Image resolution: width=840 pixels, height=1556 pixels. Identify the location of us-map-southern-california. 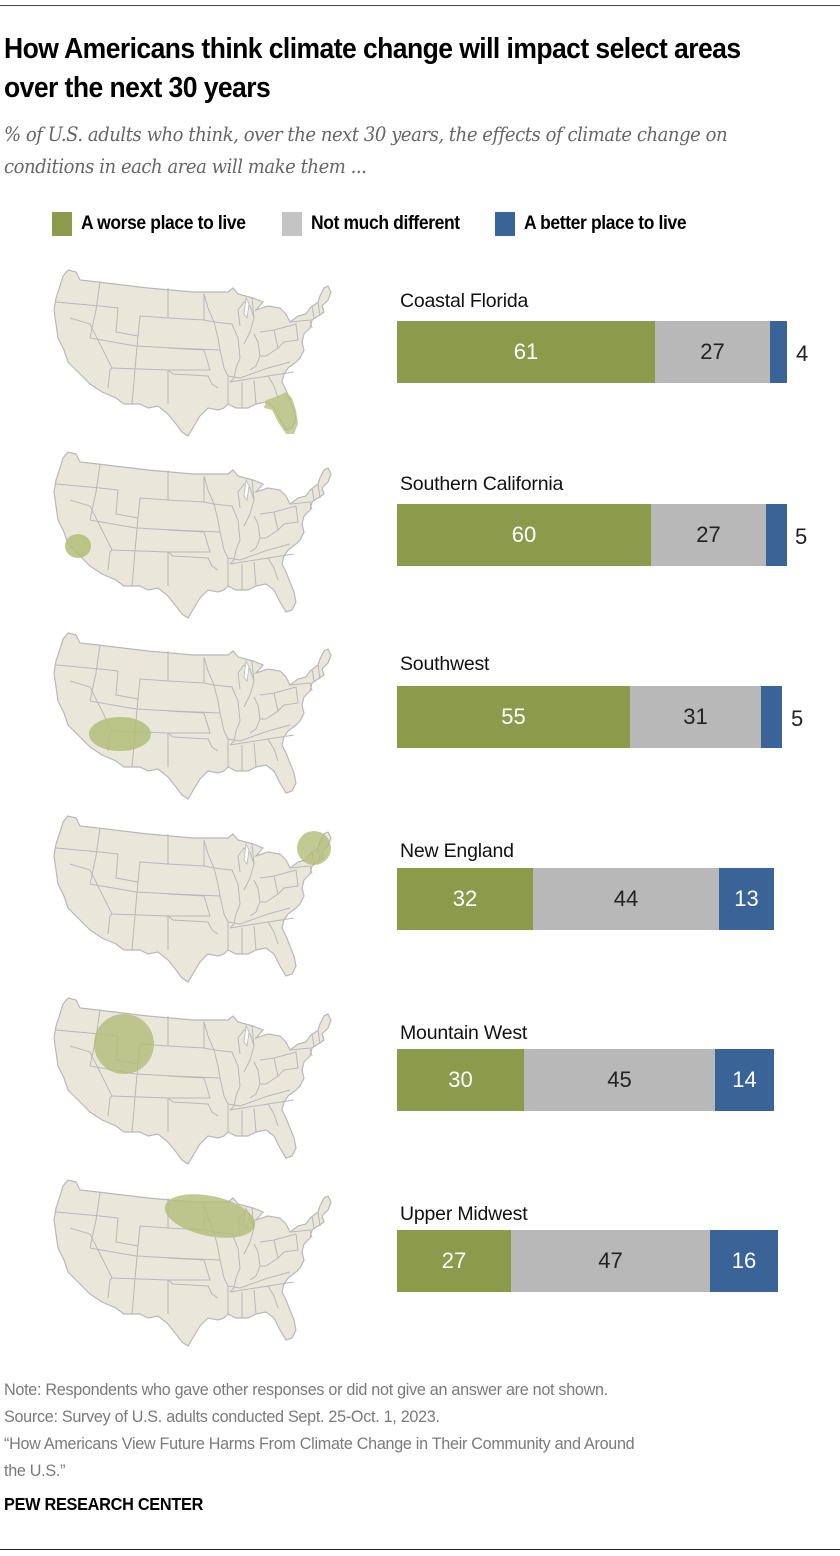
(183, 535).